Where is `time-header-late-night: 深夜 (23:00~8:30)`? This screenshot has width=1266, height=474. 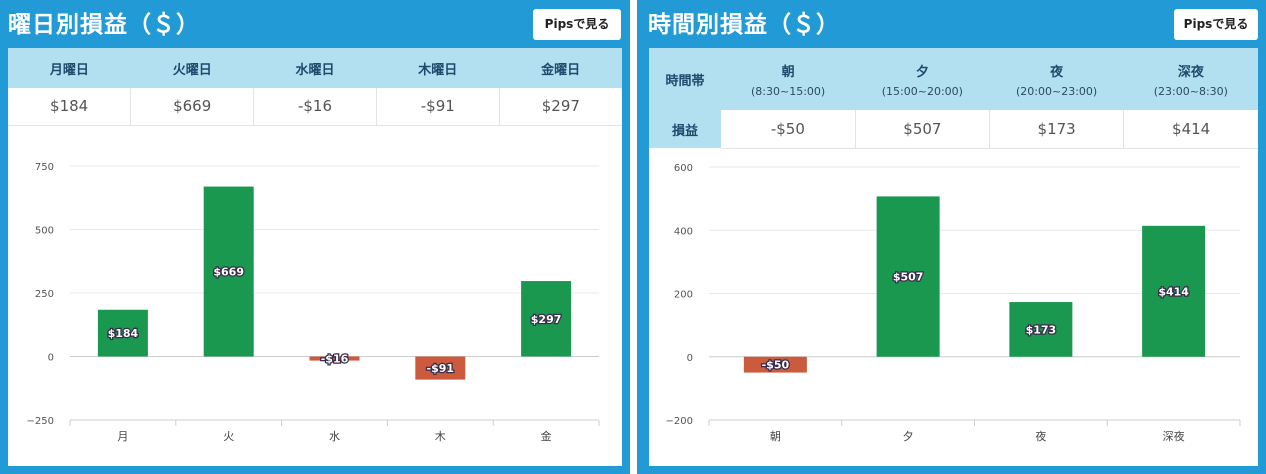
time-header-late-night: 深夜 (23:00~8:30) is located at coordinates (1190, 79).